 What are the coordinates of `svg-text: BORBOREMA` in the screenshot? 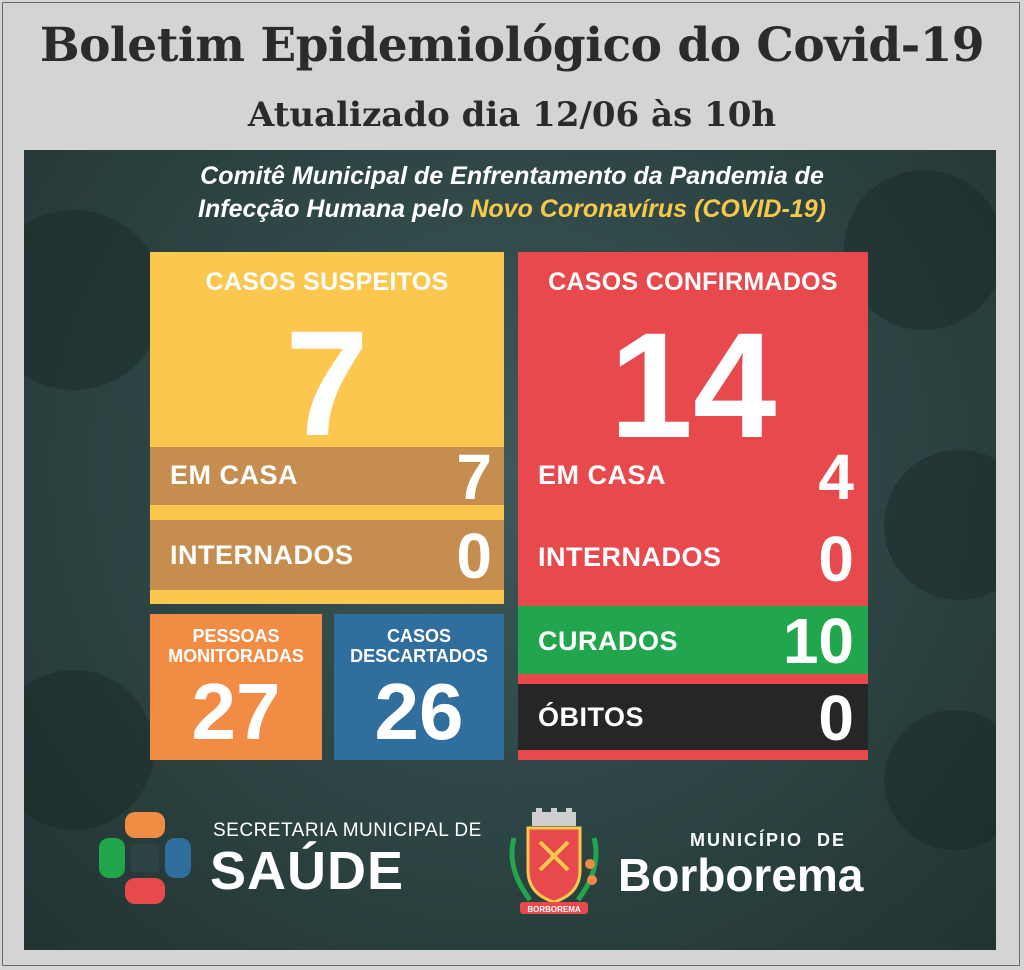 It's located at (554, 909).